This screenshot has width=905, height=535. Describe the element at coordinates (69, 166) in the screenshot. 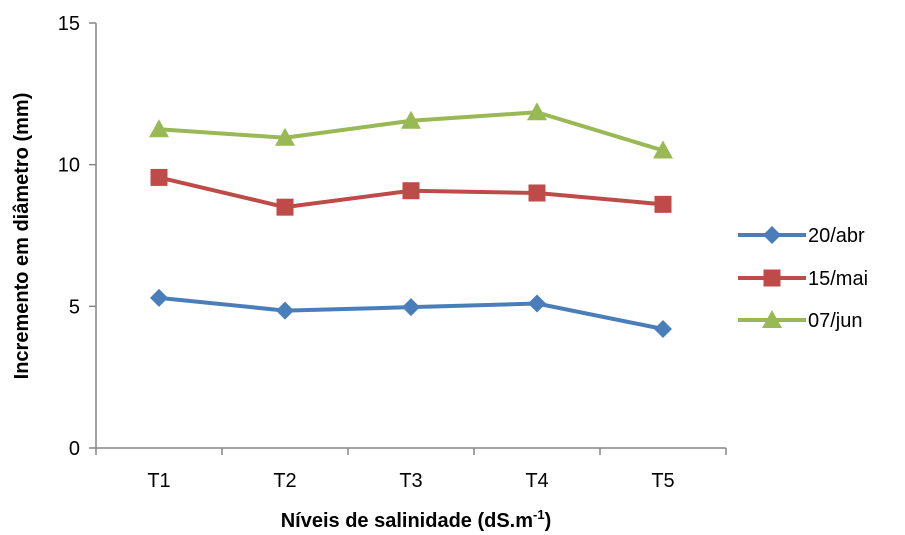

I see `y-tick-label: 10` at that location.